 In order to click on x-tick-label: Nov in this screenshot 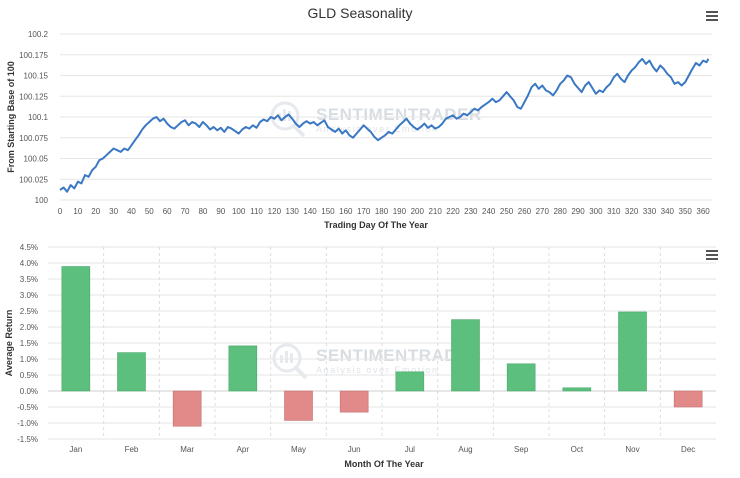, I will do `click(632, 449)`.